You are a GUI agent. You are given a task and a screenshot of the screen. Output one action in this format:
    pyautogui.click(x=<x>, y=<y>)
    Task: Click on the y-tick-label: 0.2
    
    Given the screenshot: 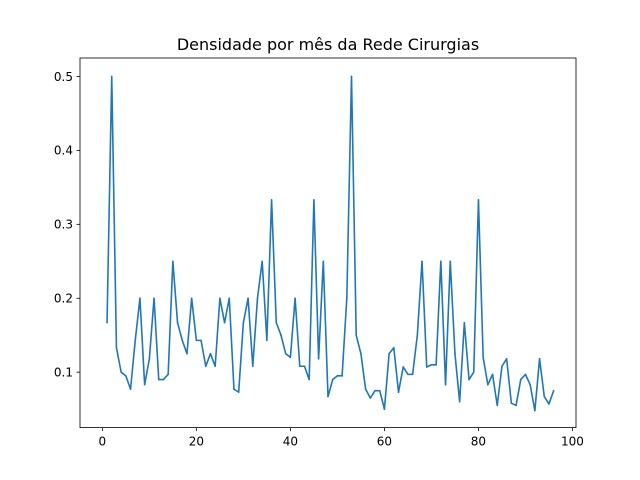 What is the action you would take?
    pyautogui.click(x=63, y=299)
    